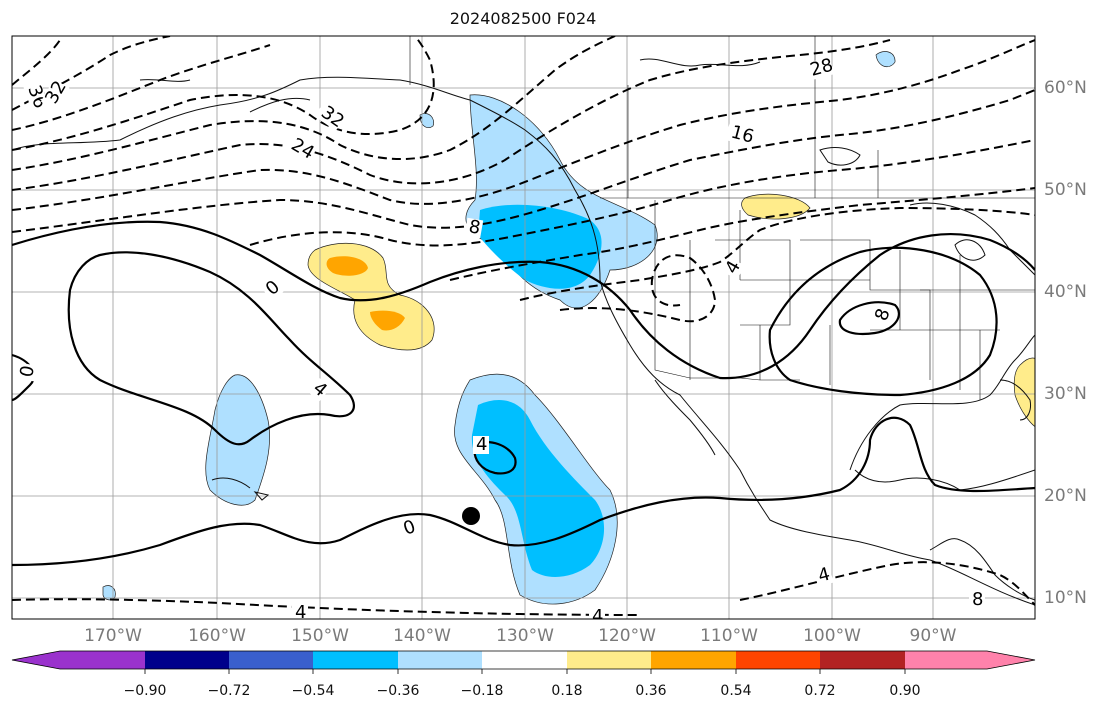  Describe the element at coordinates (729, 636) in the screenshot. I see `lon-tick-label: 110°W` at that location.